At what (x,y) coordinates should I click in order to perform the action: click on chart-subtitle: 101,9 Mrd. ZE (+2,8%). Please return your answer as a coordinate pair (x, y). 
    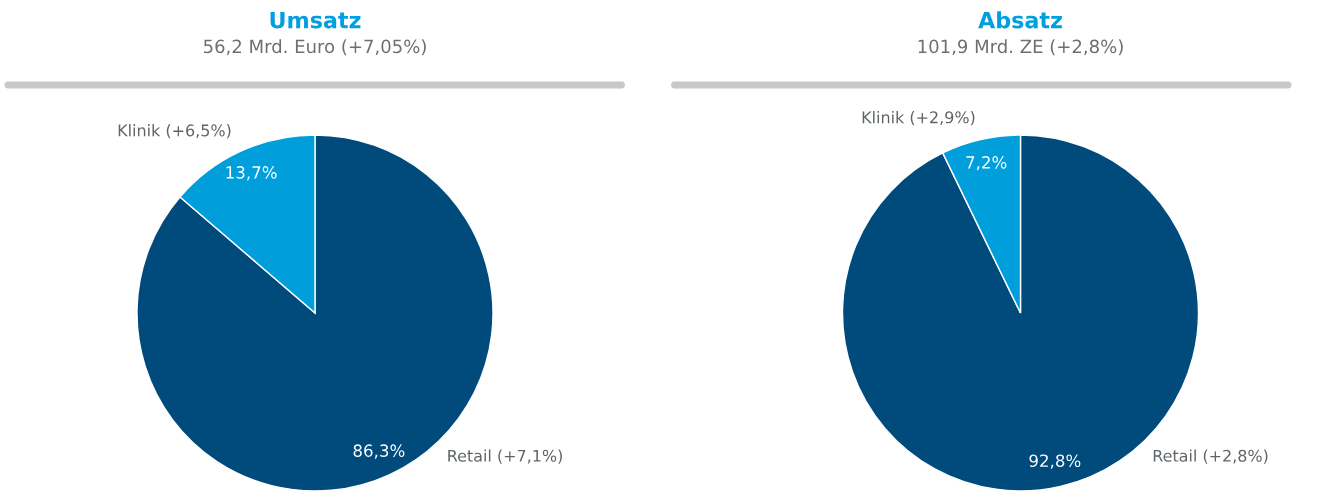
    Looking at the image, I should click on (1020, 47).